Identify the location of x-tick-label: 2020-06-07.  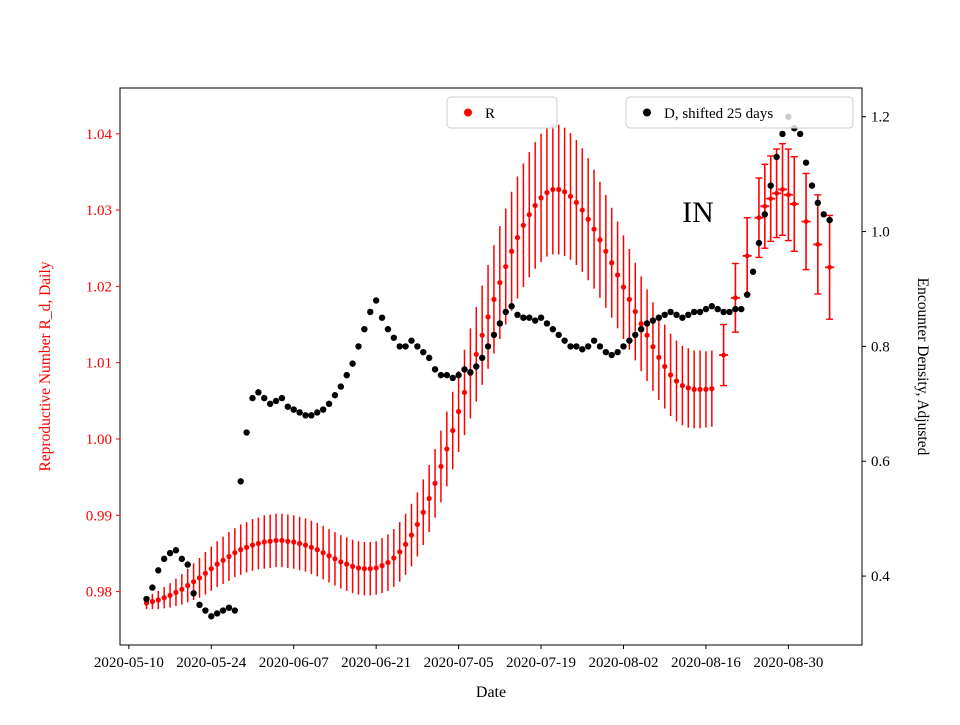
(294, 663).